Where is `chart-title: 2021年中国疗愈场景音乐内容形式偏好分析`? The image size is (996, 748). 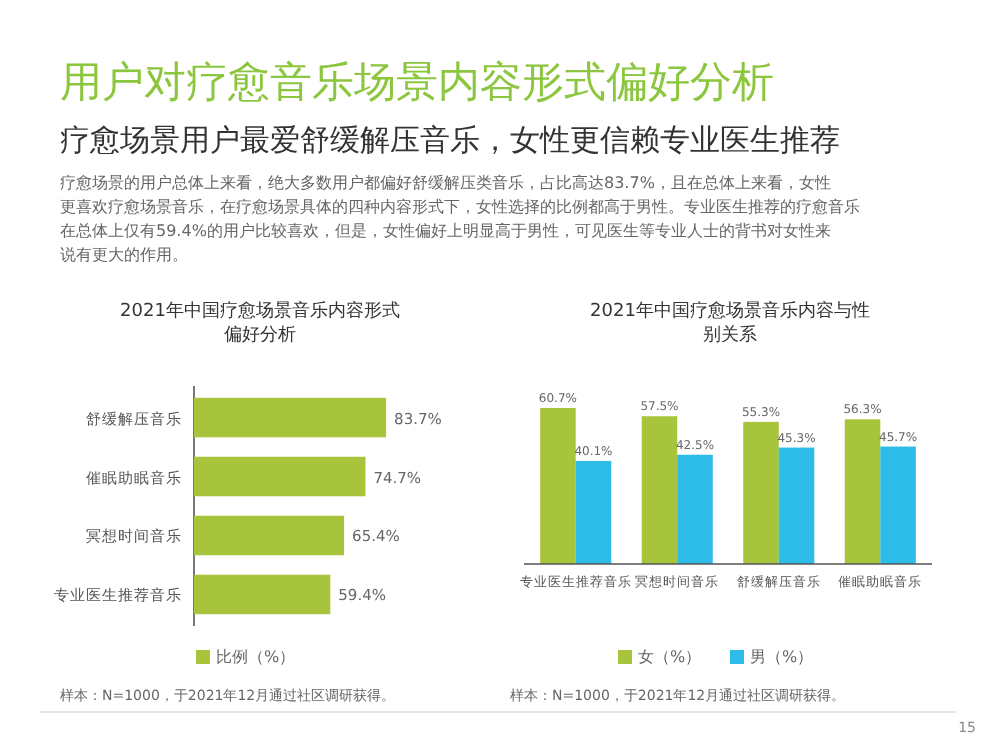
chart-title: 2021年中国疗愈场景音乐内容形式偏好分析 is located at coordinates (260, 323).